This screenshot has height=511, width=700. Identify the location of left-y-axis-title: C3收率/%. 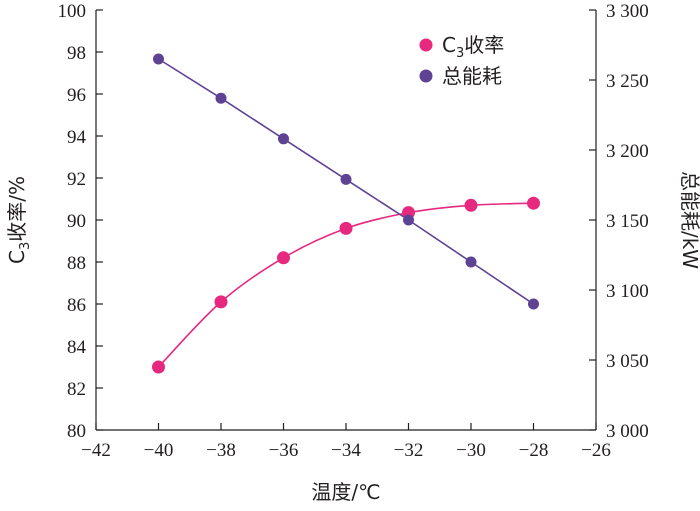
(19, 220).